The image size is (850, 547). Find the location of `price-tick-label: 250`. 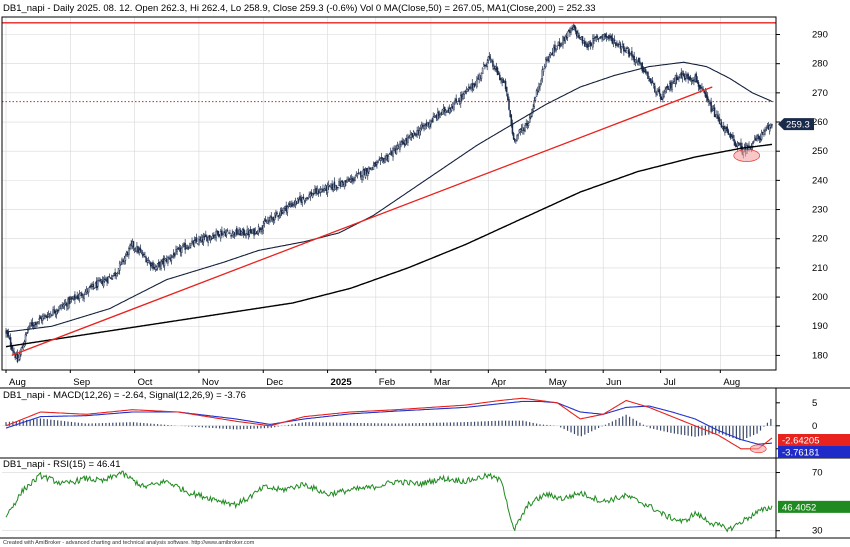

price-tick-label: 250 is located at coordinates (820, 151).